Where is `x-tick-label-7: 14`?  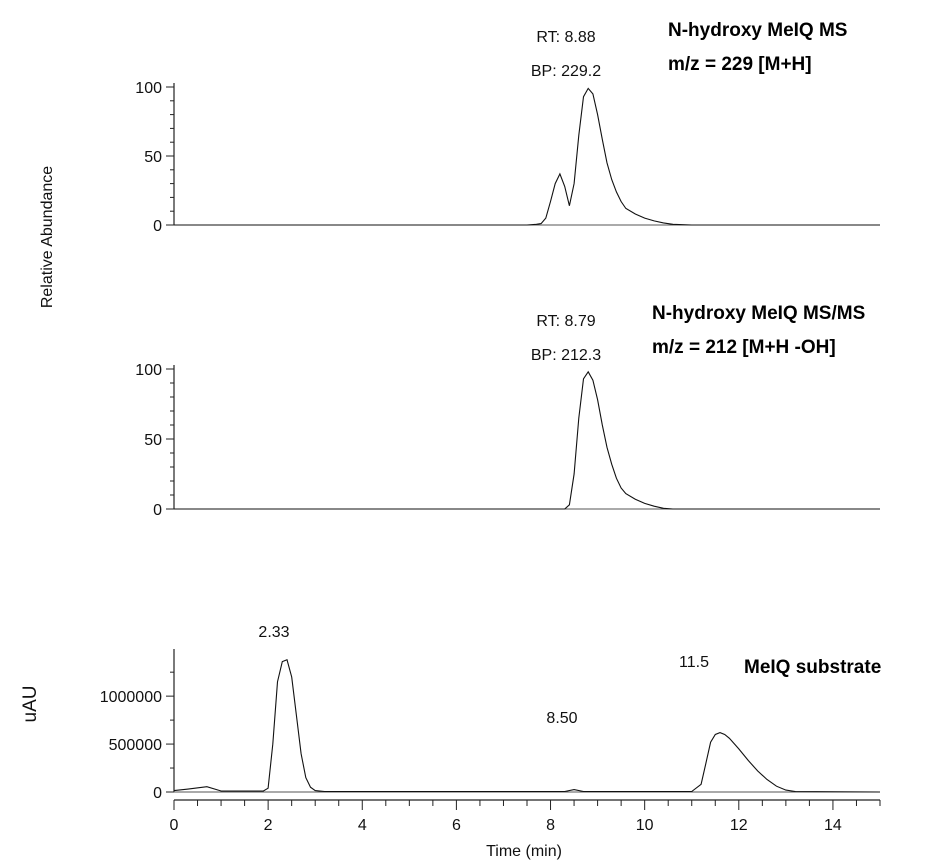 x-tick-label-7: 14 is located at coordinates (833, 825).